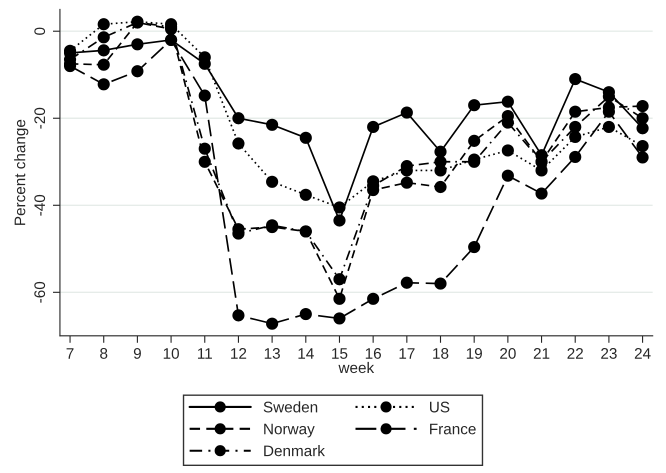  Describe the element at coordinates (440, 407) in the screenshot. I see `legend-label: US` at that location.